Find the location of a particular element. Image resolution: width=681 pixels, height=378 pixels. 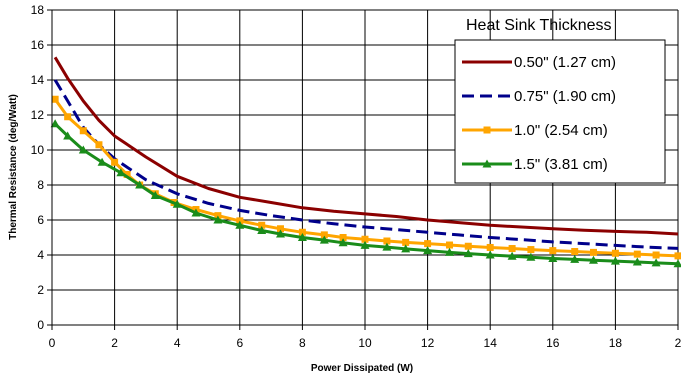

x-axis-title: Power Dissipated (W) is located at coordinates (362, 368).